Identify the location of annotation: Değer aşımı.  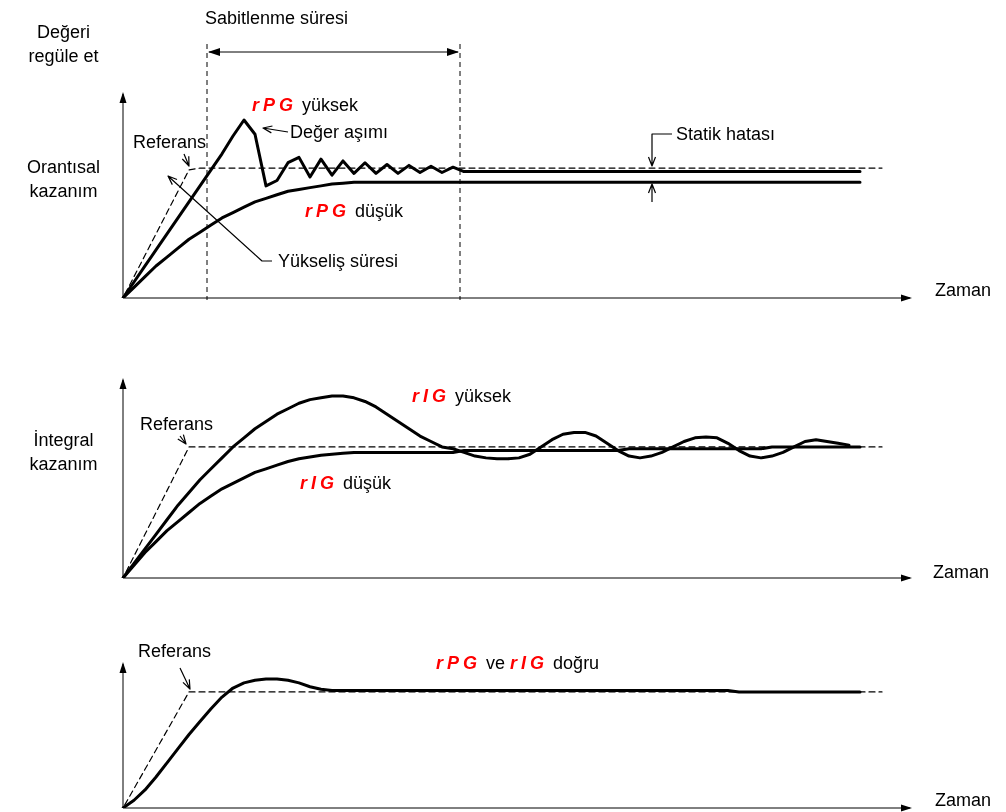
(339, 132).